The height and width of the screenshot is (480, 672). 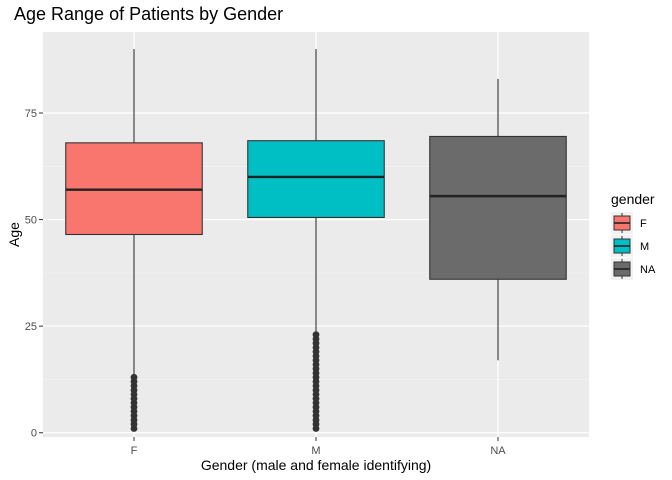 I want to click on x-tick-label: M, so click(x=315, y=451).